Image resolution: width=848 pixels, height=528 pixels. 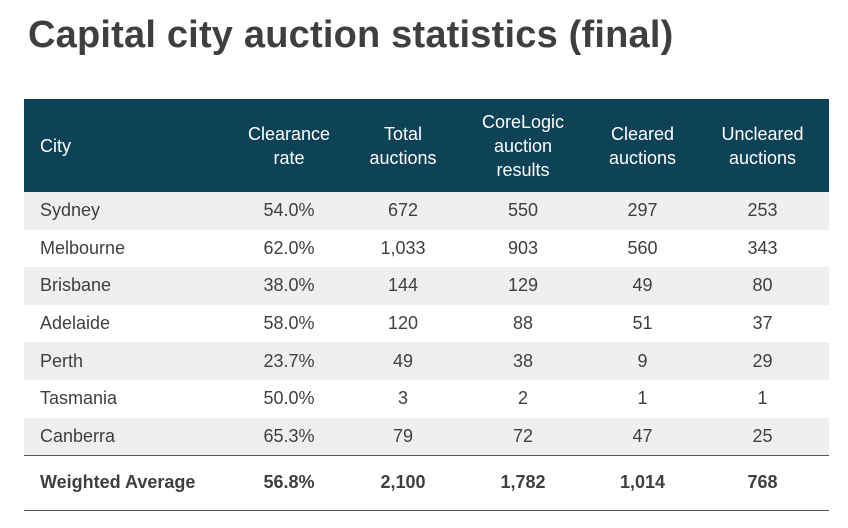 What do you see at coordinates (403, 133) in the screenshot?
I see `column-header-line: Total` at bounding box center [403, 133].